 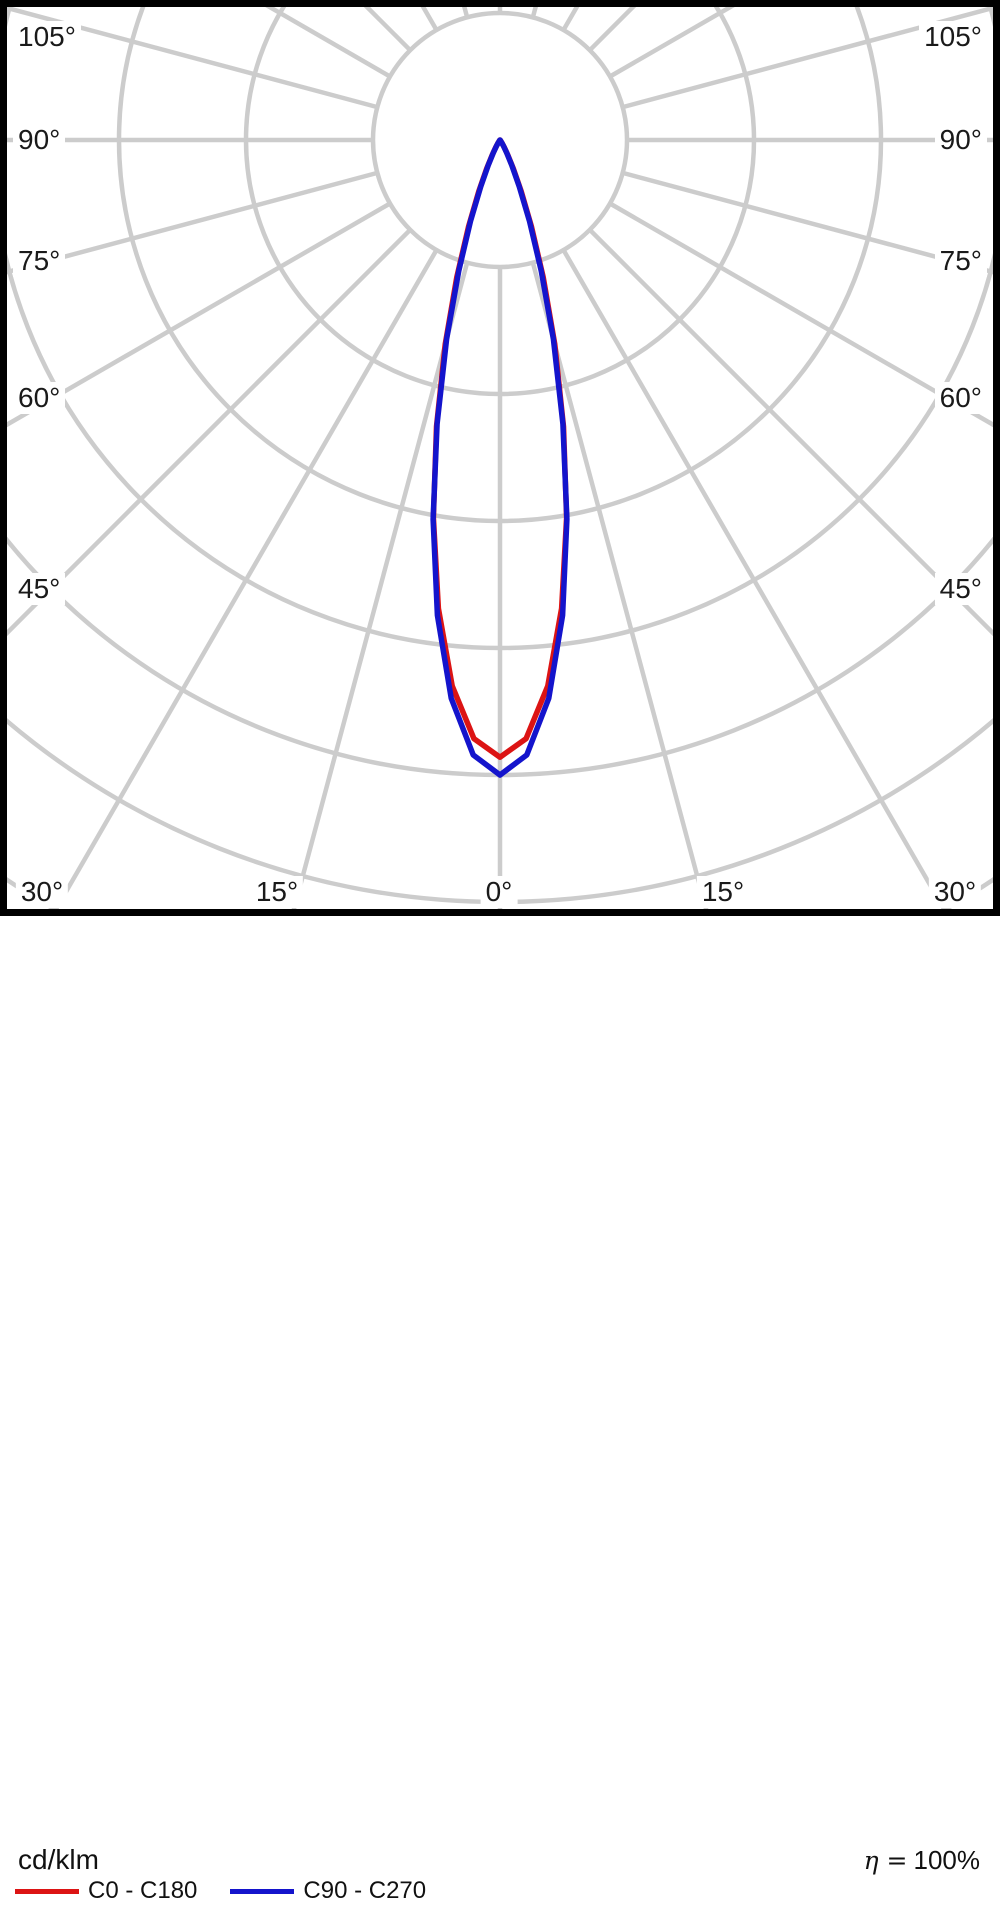 I want to click on legend-item-c90-c270: C90 - C270, so click(x=328, y=1891).